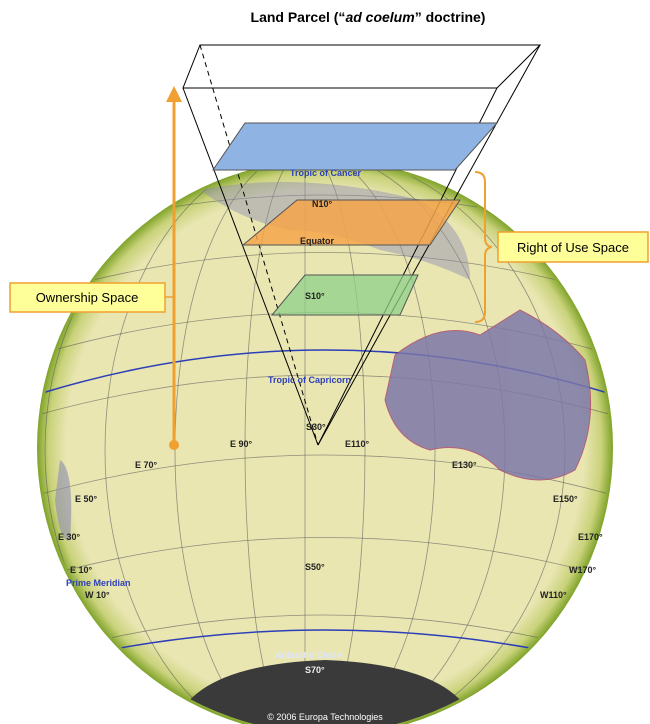  I want to click on globe-label: Prime Meridian, so click(98, 583).